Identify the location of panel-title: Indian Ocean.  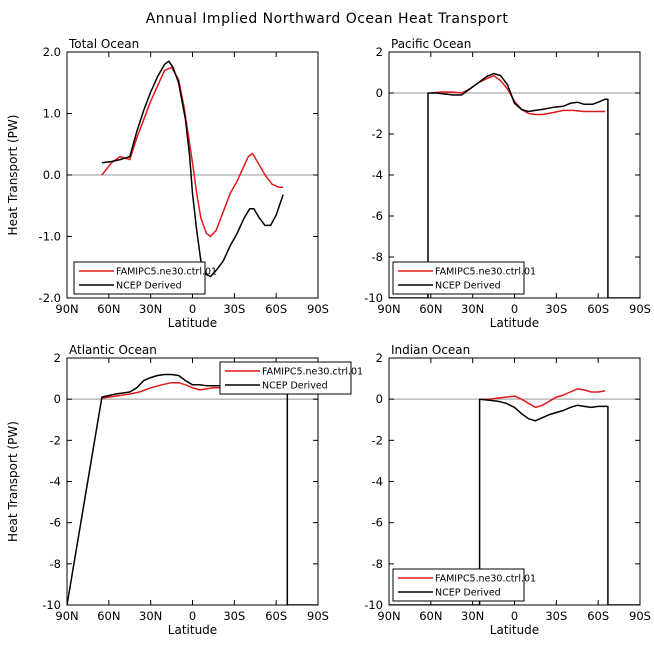
(430, 350).